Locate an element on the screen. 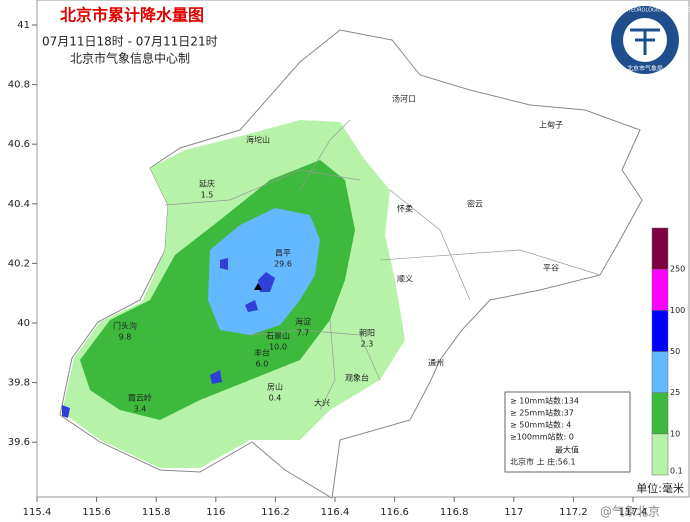 This screenshot has width=690, height=522. stats-box is located at coordinates (567, 432).